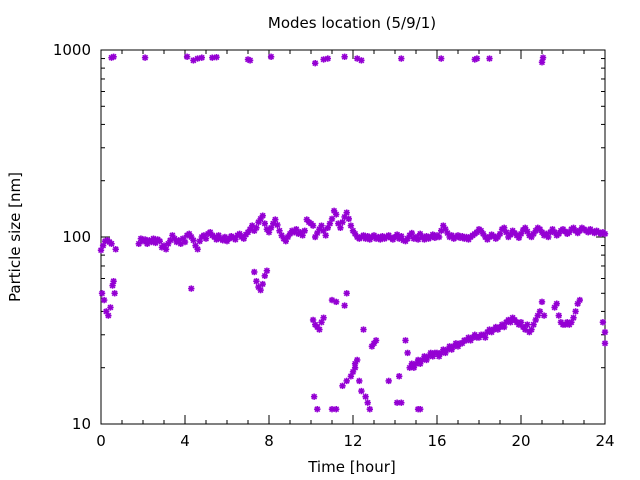 The width and height of the screenshot is (640, 480). I want to click on y-tick-label: 100, so click(76, 237).